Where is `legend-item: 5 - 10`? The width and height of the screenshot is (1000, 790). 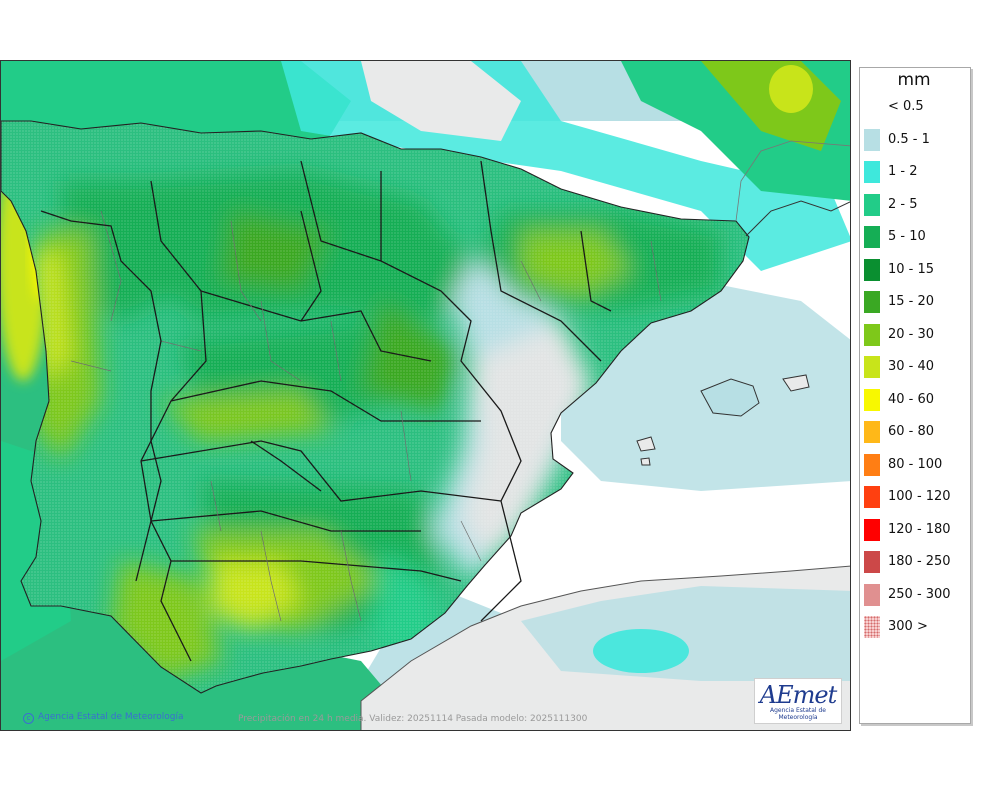 legend-item: 5 - 10 is located at coordinates (916, 237).